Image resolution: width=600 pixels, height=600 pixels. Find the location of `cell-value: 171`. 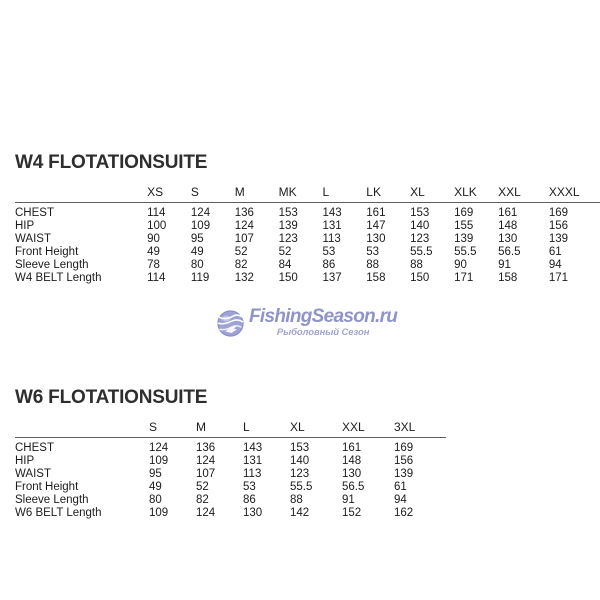

cell-value: 171 is located at coordinates (558, 278).